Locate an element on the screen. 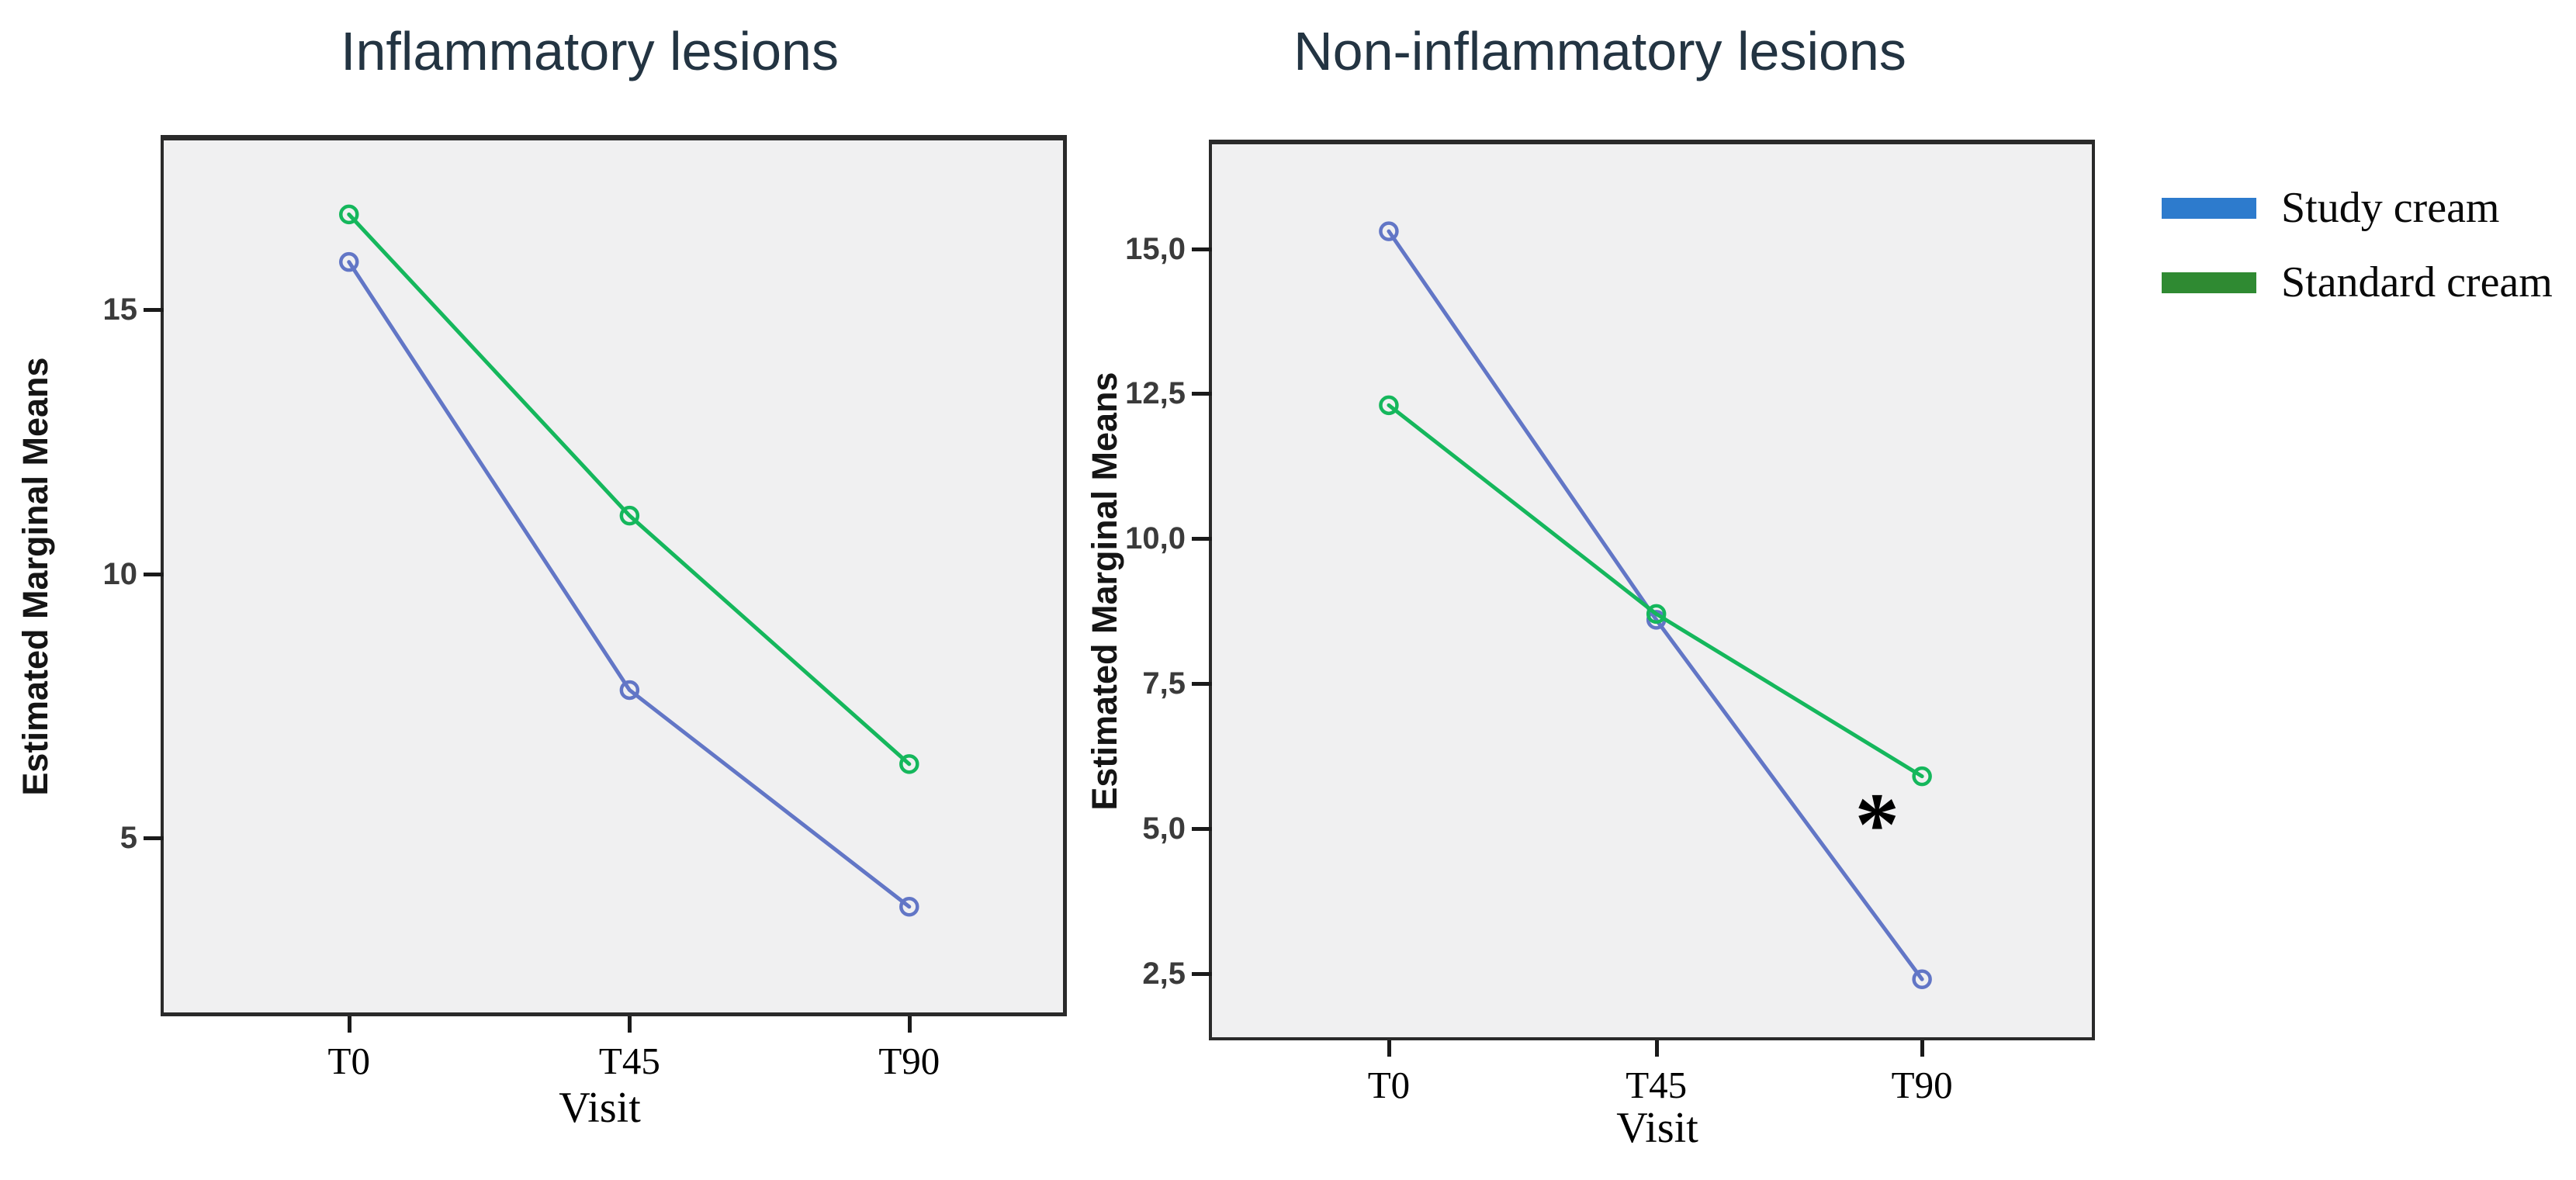  y-tick-label: 10 is located at coordinates (120, 573).